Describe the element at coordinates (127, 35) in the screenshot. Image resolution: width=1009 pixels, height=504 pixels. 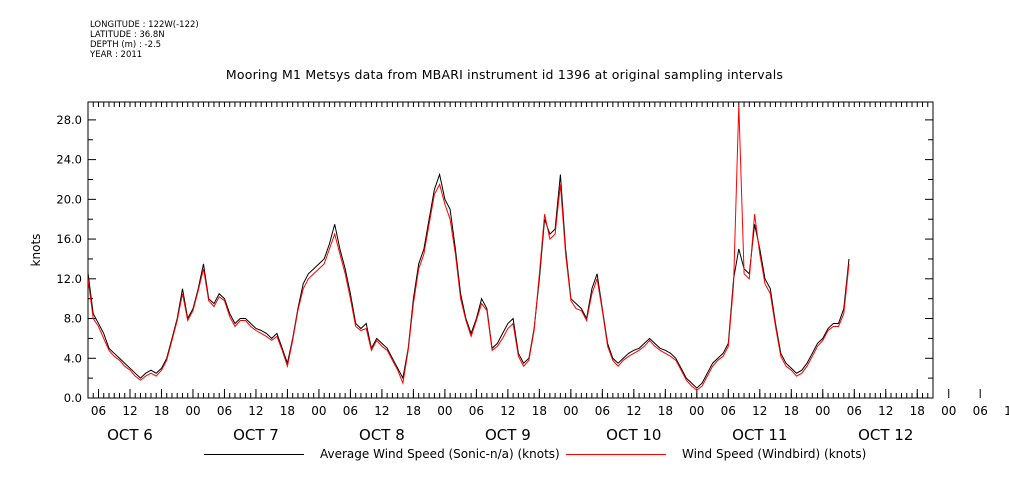
I see `latitude-label: LATITUDE : 36.8N` at that location.